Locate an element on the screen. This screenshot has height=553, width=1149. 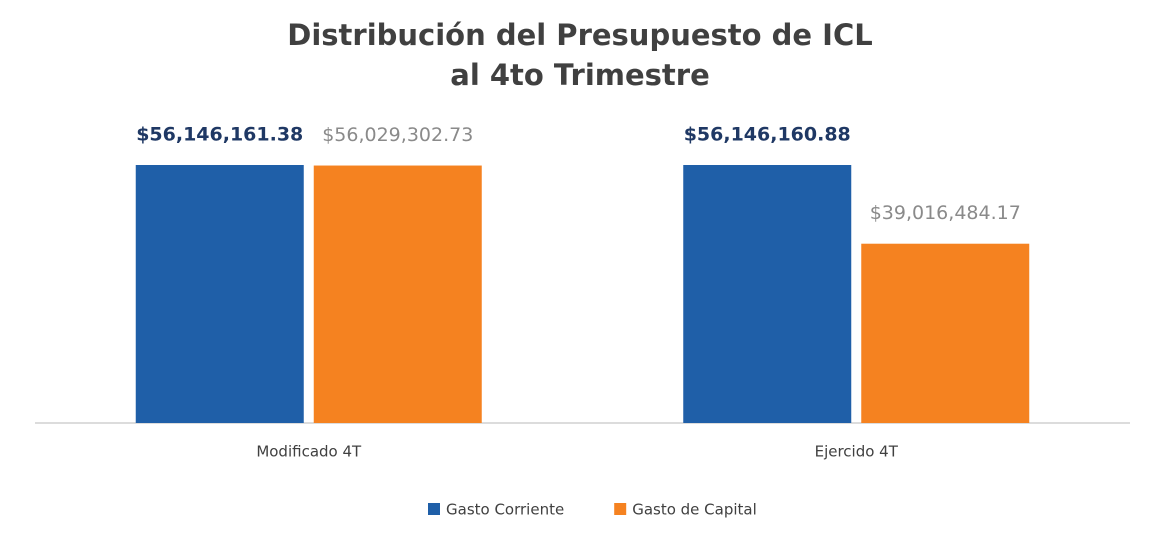
data-label: $39,016,484.17 is located at coordinates (945, 213).